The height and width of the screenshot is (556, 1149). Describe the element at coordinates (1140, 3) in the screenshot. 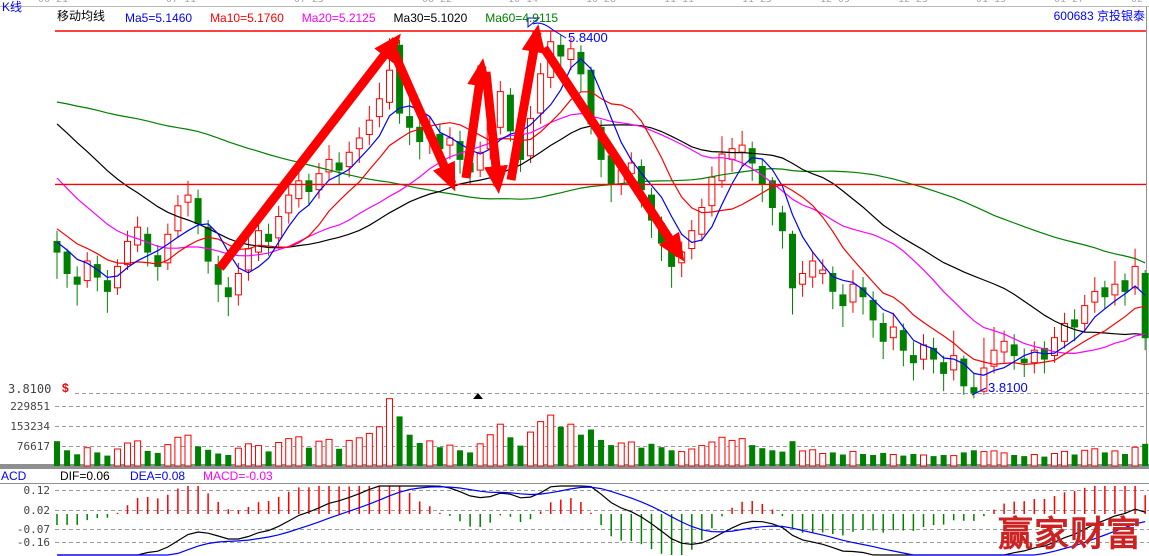

I see `date-tick: 02-11` at that location.